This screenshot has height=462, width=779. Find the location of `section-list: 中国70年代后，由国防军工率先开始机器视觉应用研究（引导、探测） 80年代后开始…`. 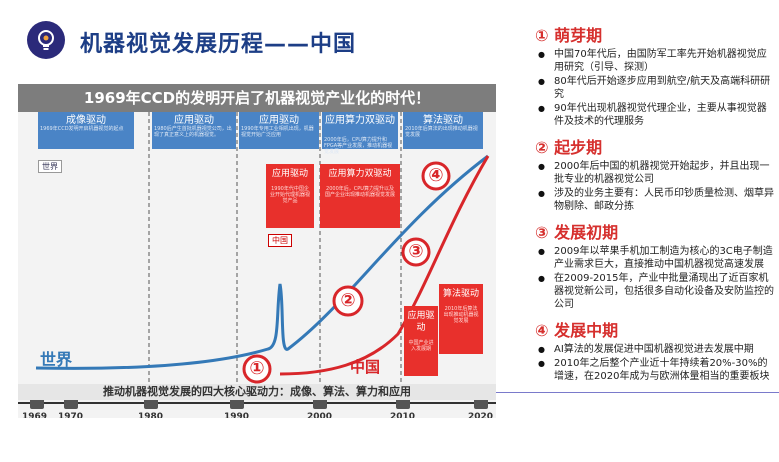

section-list: 中国70年代后，由国防军工率先开始机器视觉应用研究（引导、探测） 80年代后开始… is located at coordinates (655, 88).